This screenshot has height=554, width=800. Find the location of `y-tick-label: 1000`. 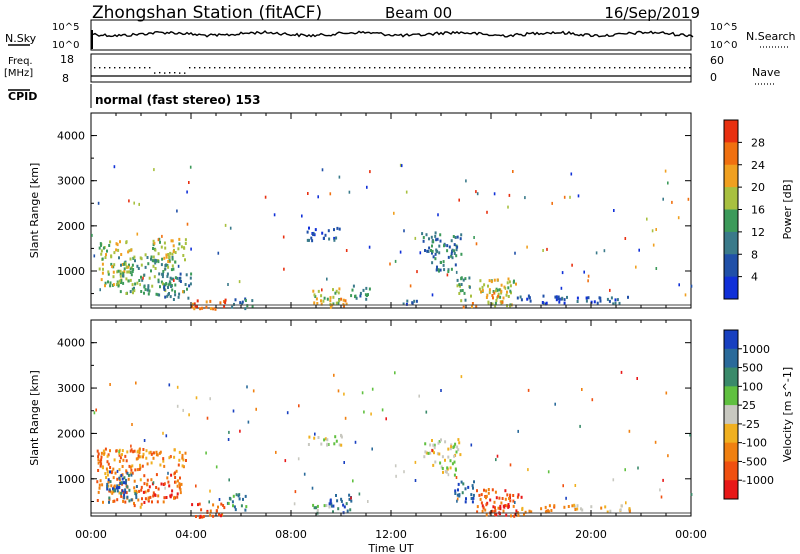

y-tick-label: 1000 is located at coordinates (71, 479).